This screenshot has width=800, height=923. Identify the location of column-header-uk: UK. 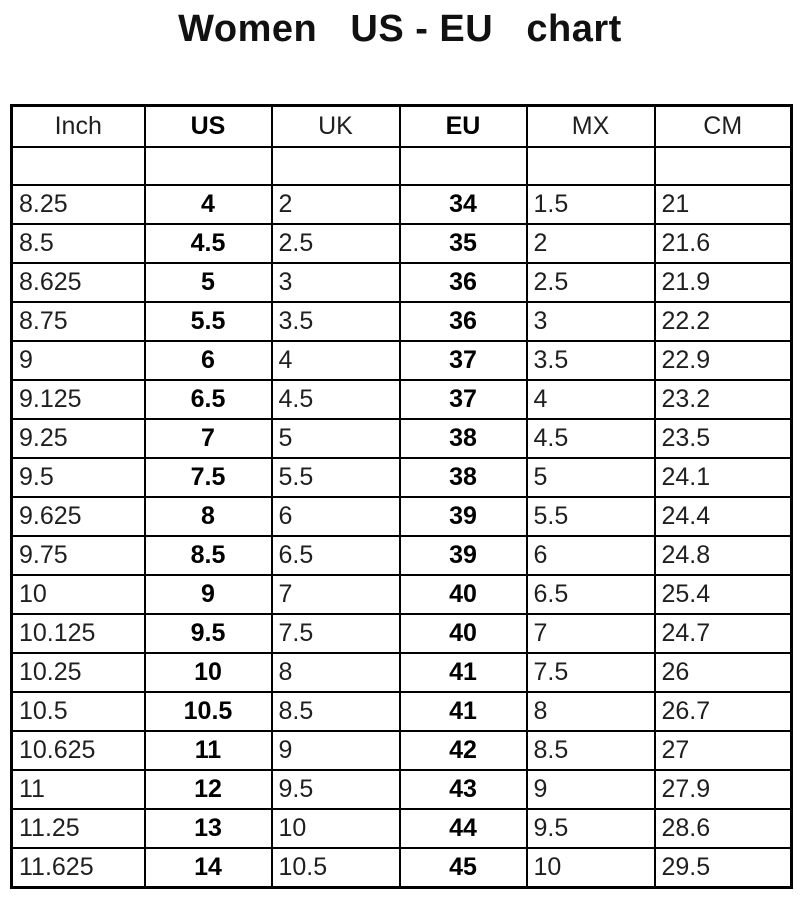
(335, 126).